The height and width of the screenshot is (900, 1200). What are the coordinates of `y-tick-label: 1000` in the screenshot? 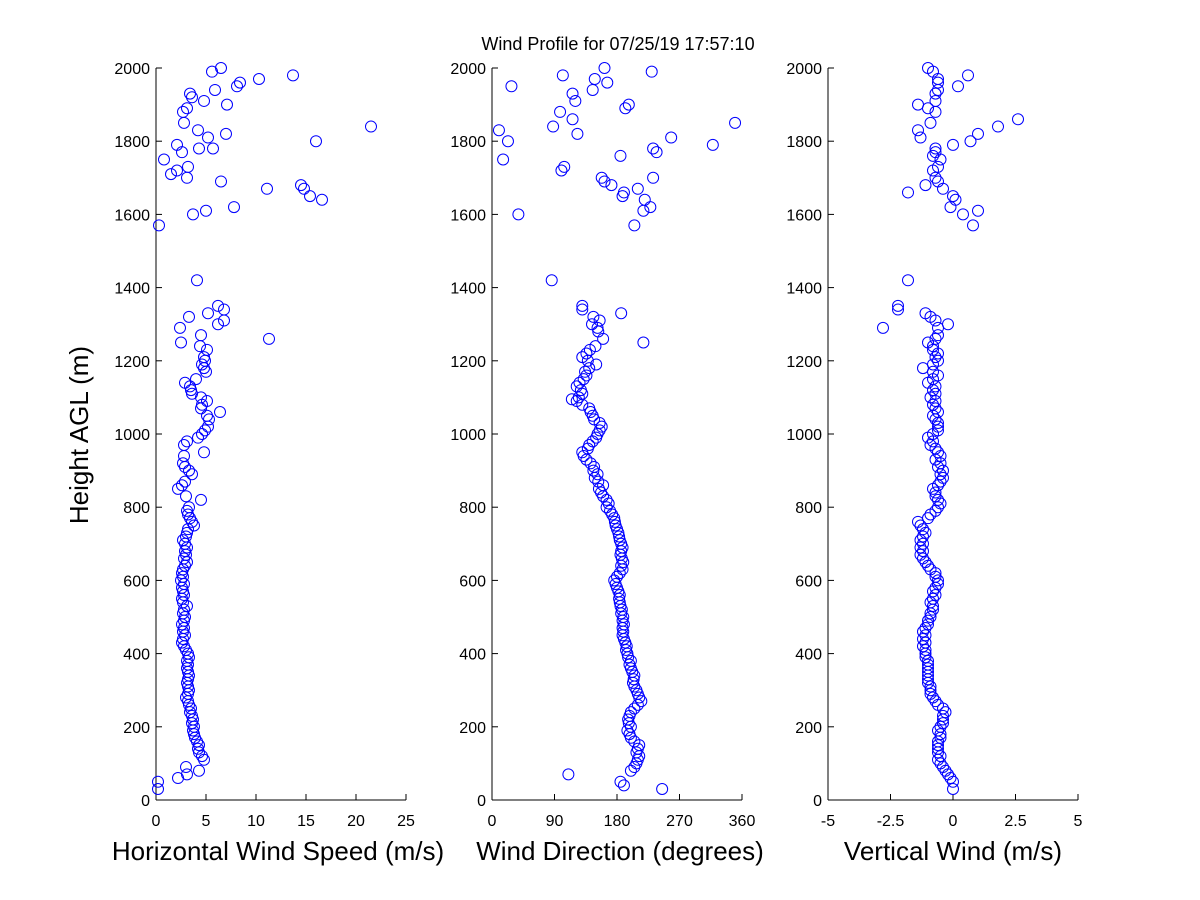 It's located at (468, 435).